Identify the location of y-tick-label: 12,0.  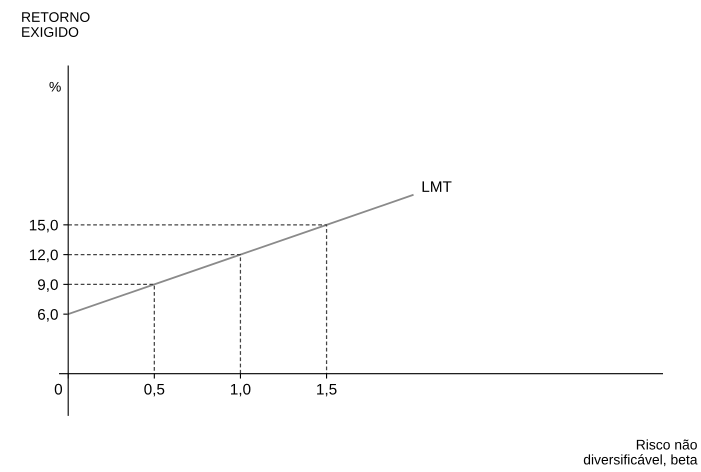
(44, 255).